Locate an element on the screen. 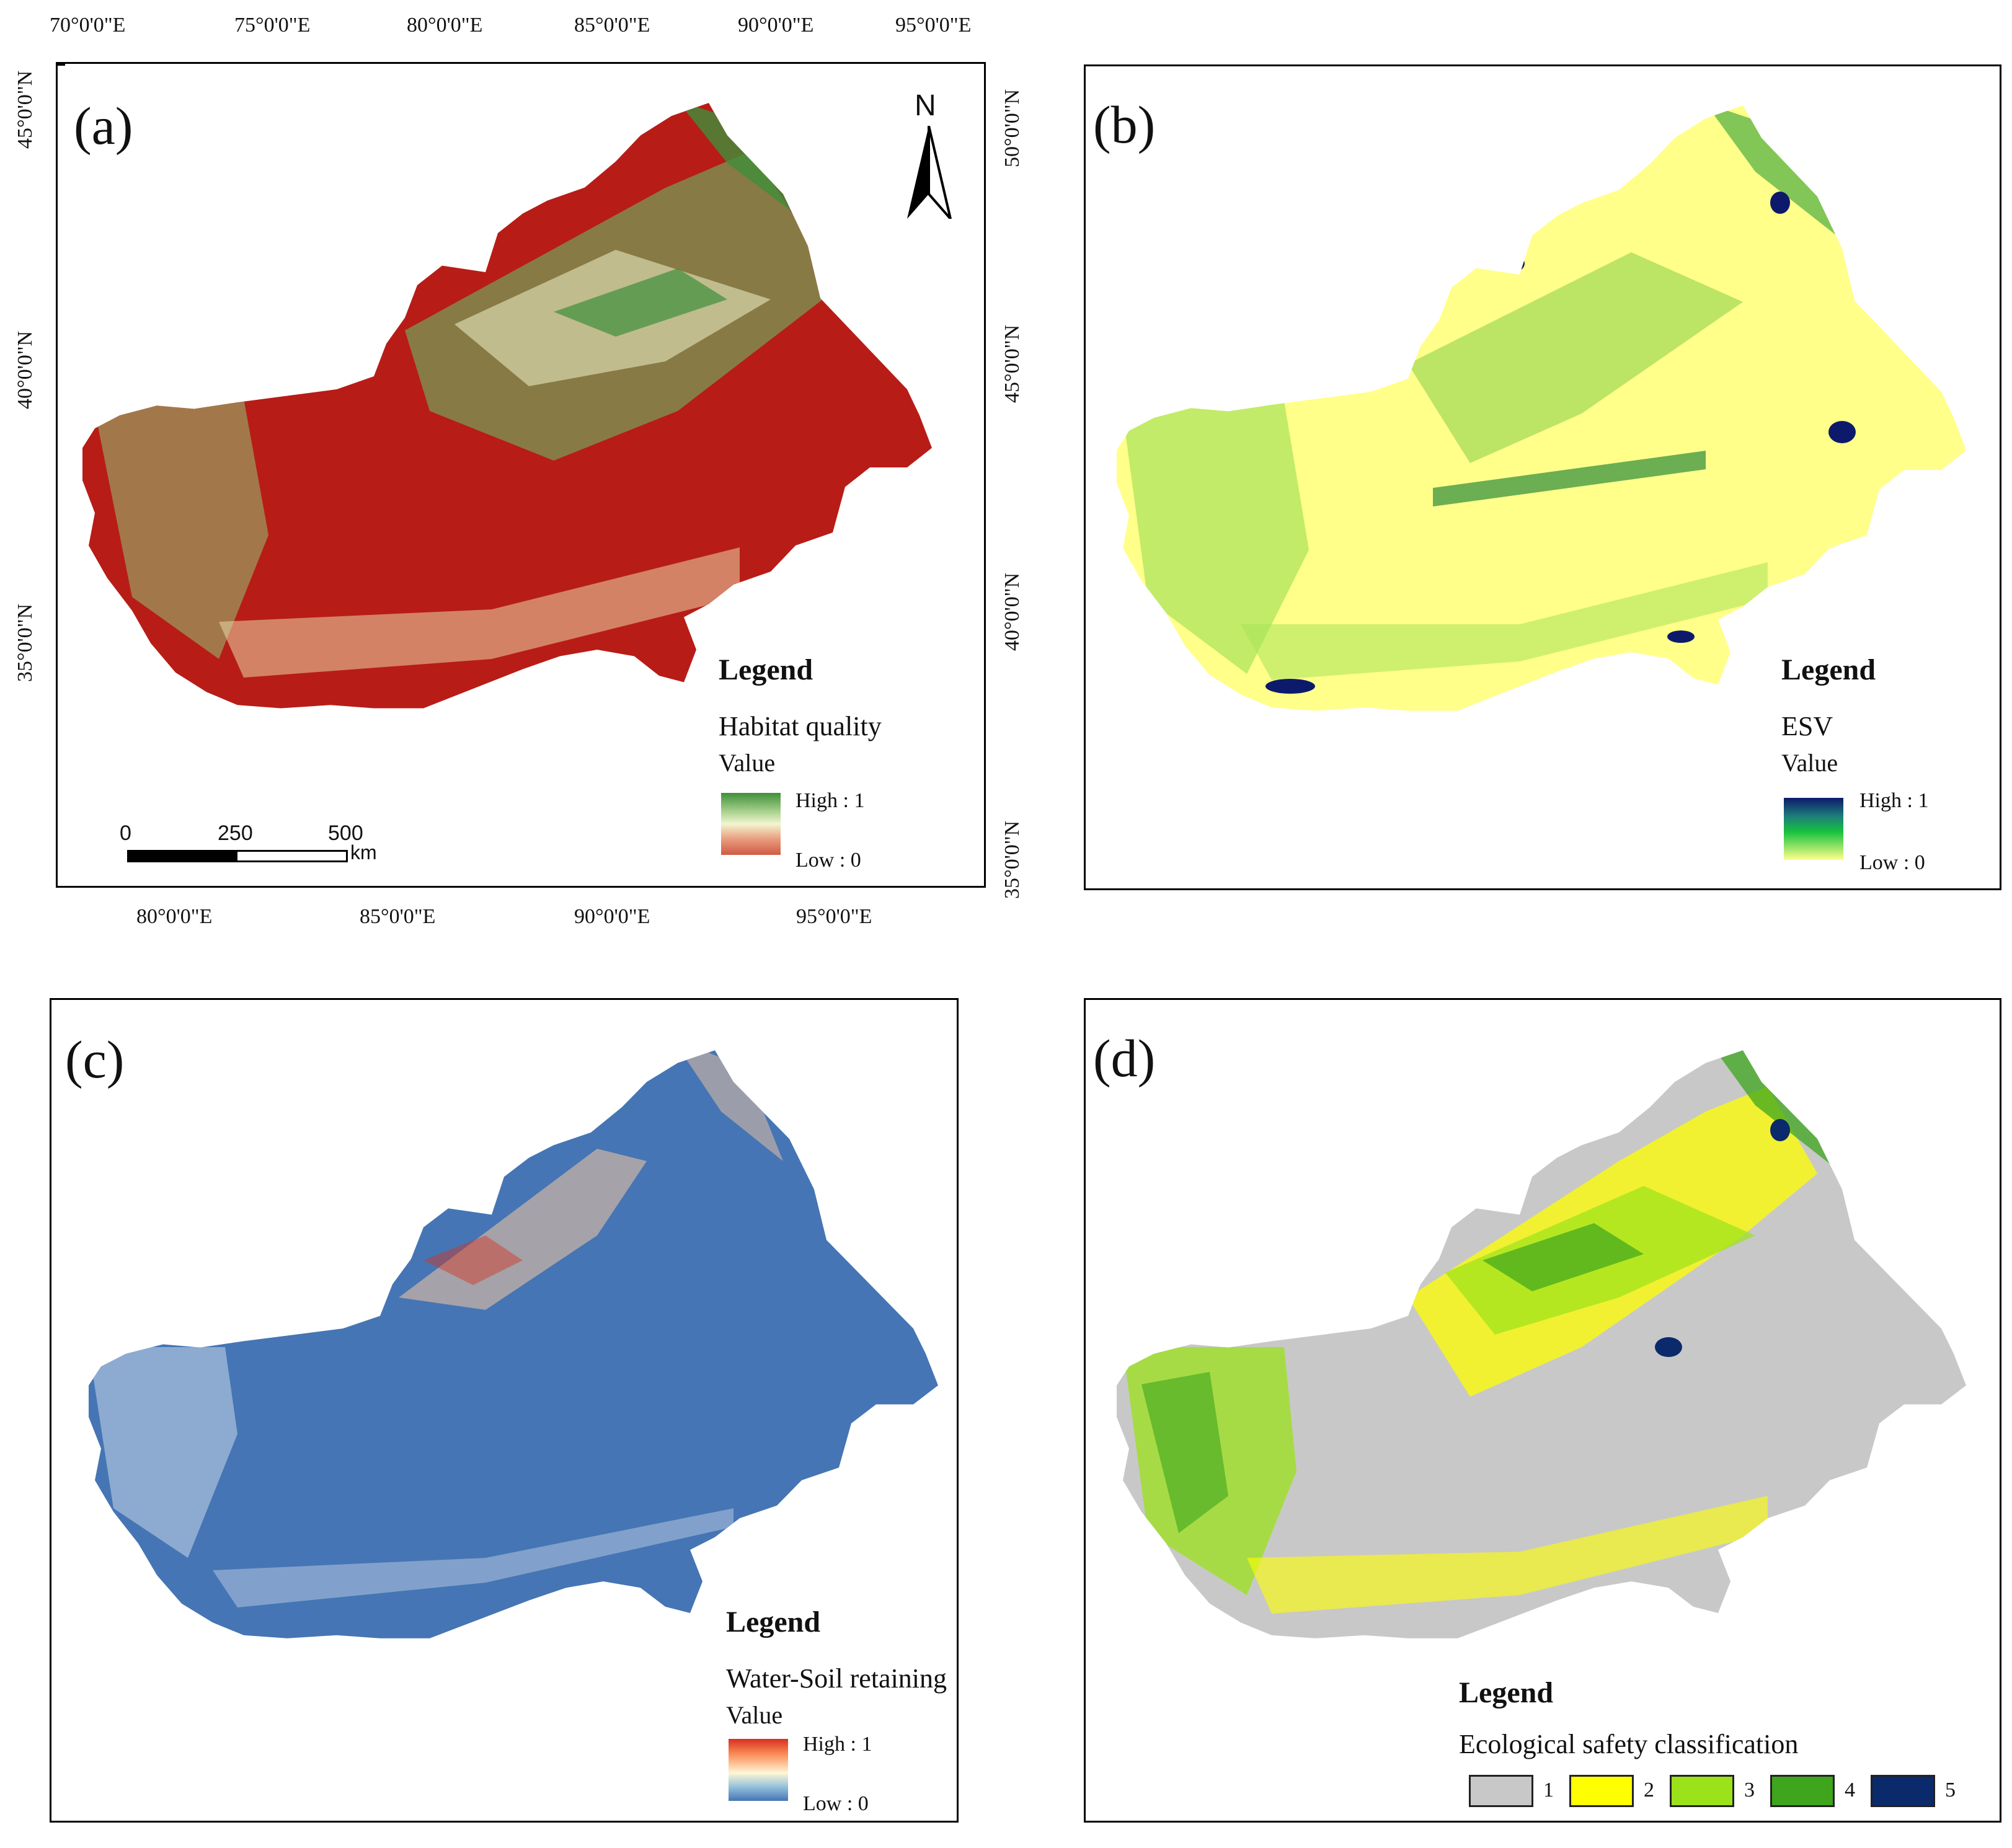 Image resolution: width=2012 pixels, height=1848 pixels. scale-unit: km is located at coordinates (363, 853).